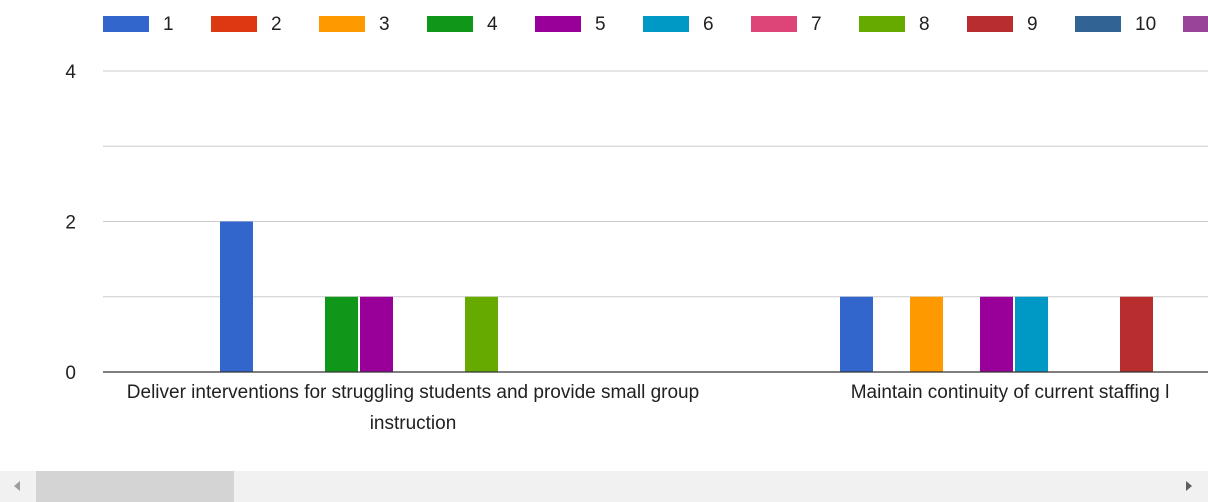 Image resolution: width=1208 pixels, height=502 pixels. I want to click on horizontal-scrollbar, so click(604, 486).